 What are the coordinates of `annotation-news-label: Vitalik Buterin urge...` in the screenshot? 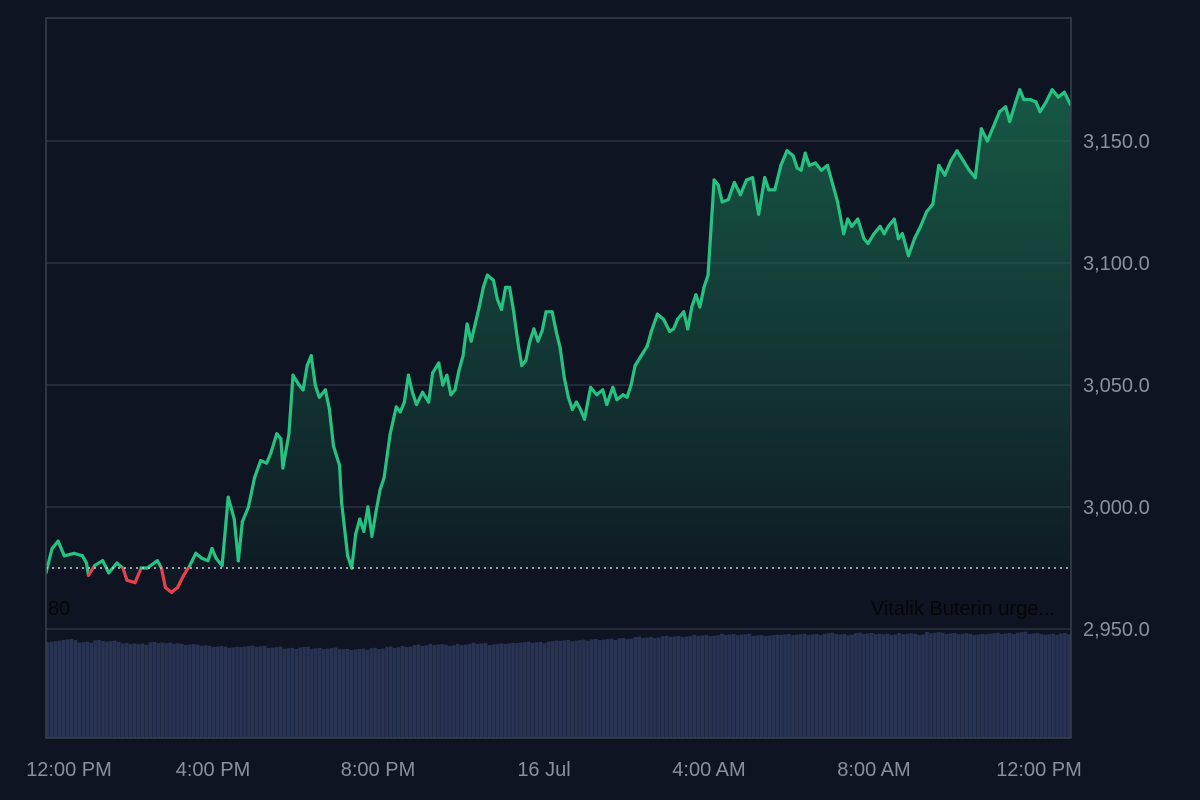 It's located at (962, 609).